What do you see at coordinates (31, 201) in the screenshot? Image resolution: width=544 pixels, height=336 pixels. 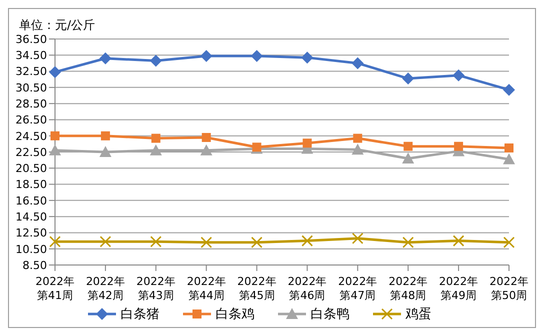 I see `y-tick-label: 16.50` at bounding box center [31, 201].